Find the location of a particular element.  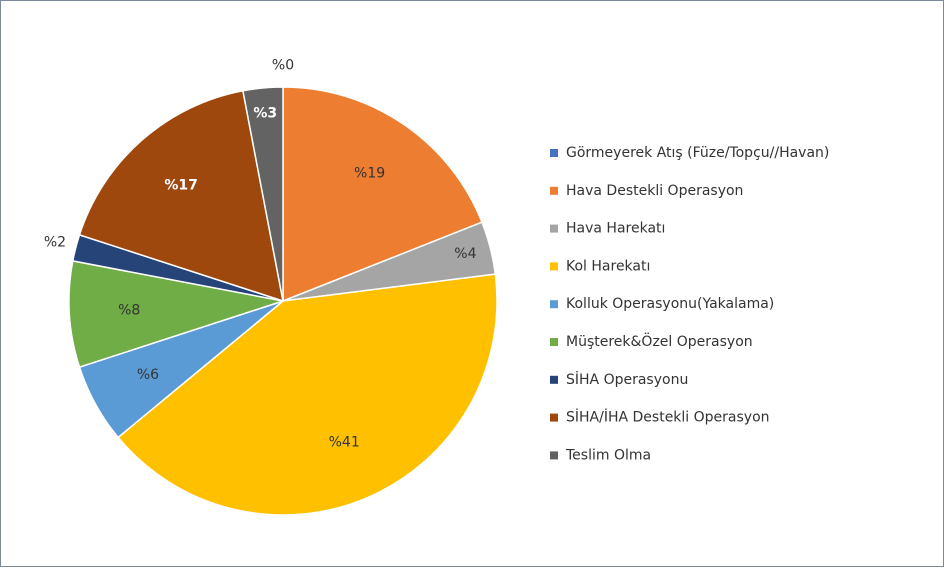

legend-label: SİHA/İHA Destekli Operasyon is located at coordinates (668, 417).